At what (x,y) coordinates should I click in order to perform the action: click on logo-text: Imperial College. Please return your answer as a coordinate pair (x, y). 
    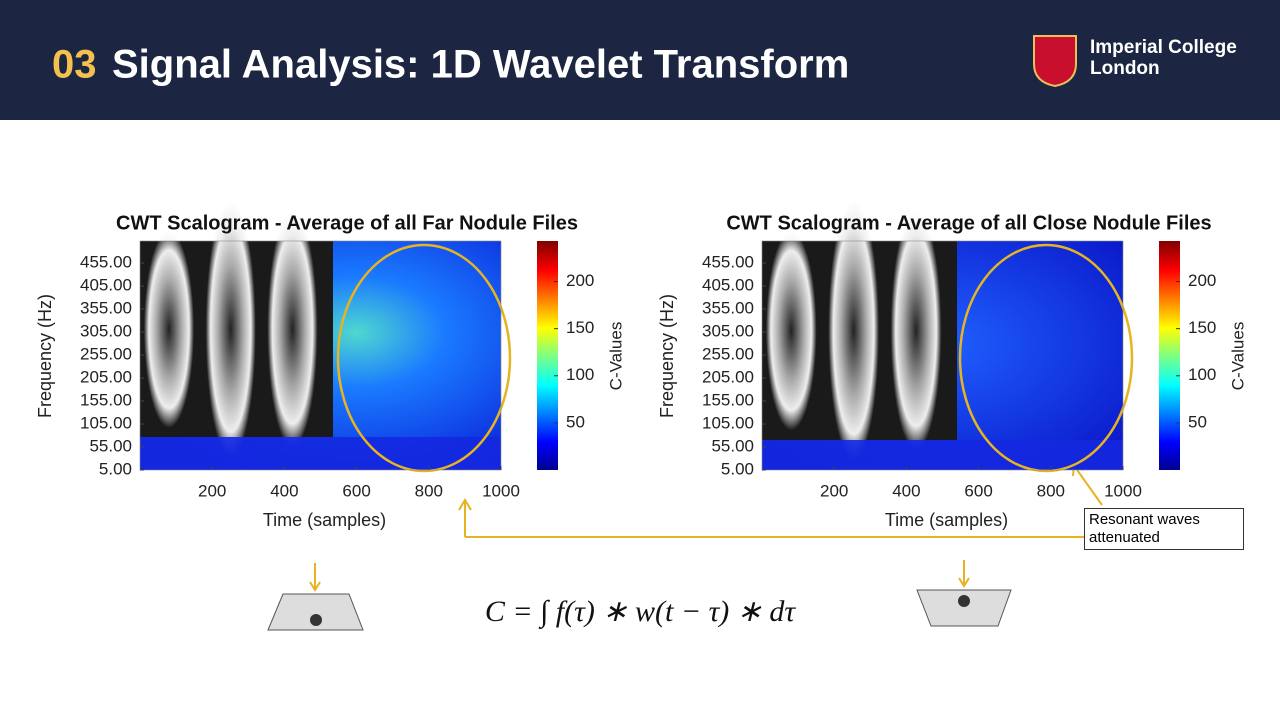
    Looking at the image, I should click on (1163, 47).